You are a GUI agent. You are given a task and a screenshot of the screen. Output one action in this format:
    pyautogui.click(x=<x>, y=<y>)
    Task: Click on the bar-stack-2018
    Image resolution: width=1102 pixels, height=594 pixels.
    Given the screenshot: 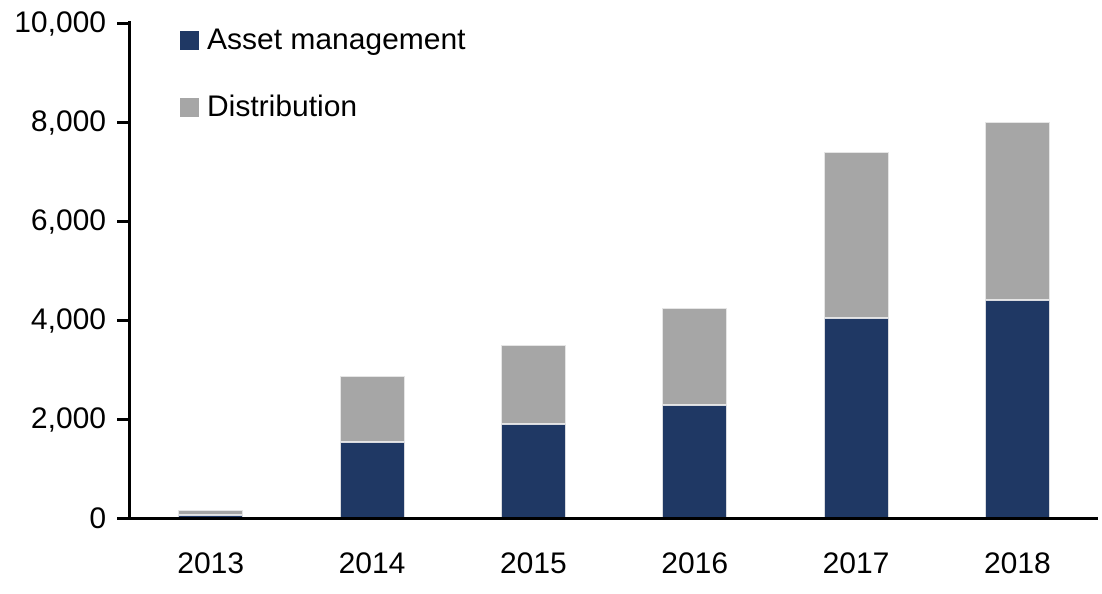 What is the action you would take?
    pyautogui.click(x=1017, y=320)
    